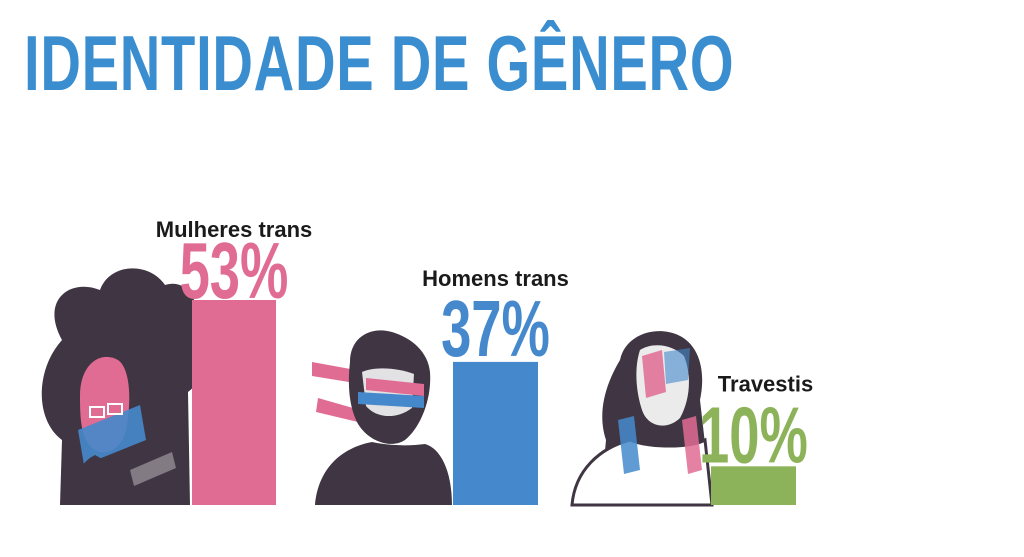 This screenshot has height=557, width=1024. I want to click on category-label-mulheres-trans: Mulheres trans, so click(234, 229).